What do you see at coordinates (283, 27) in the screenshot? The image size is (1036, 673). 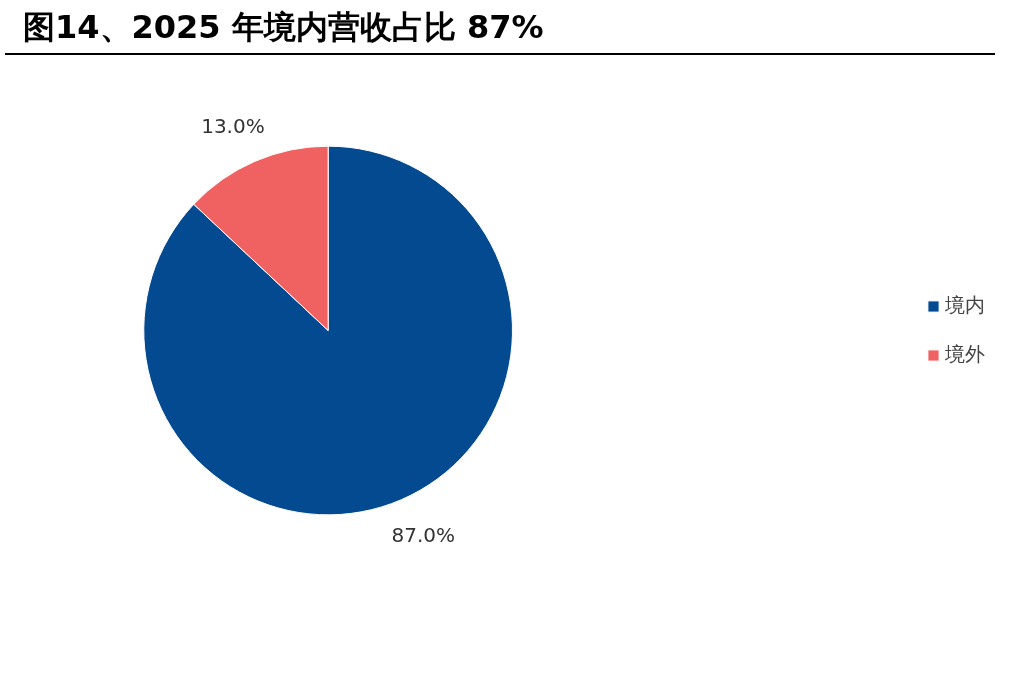 I see `chart-title: 图14、2025 年境内营收占比 87%` at bounding box center [283, 27].